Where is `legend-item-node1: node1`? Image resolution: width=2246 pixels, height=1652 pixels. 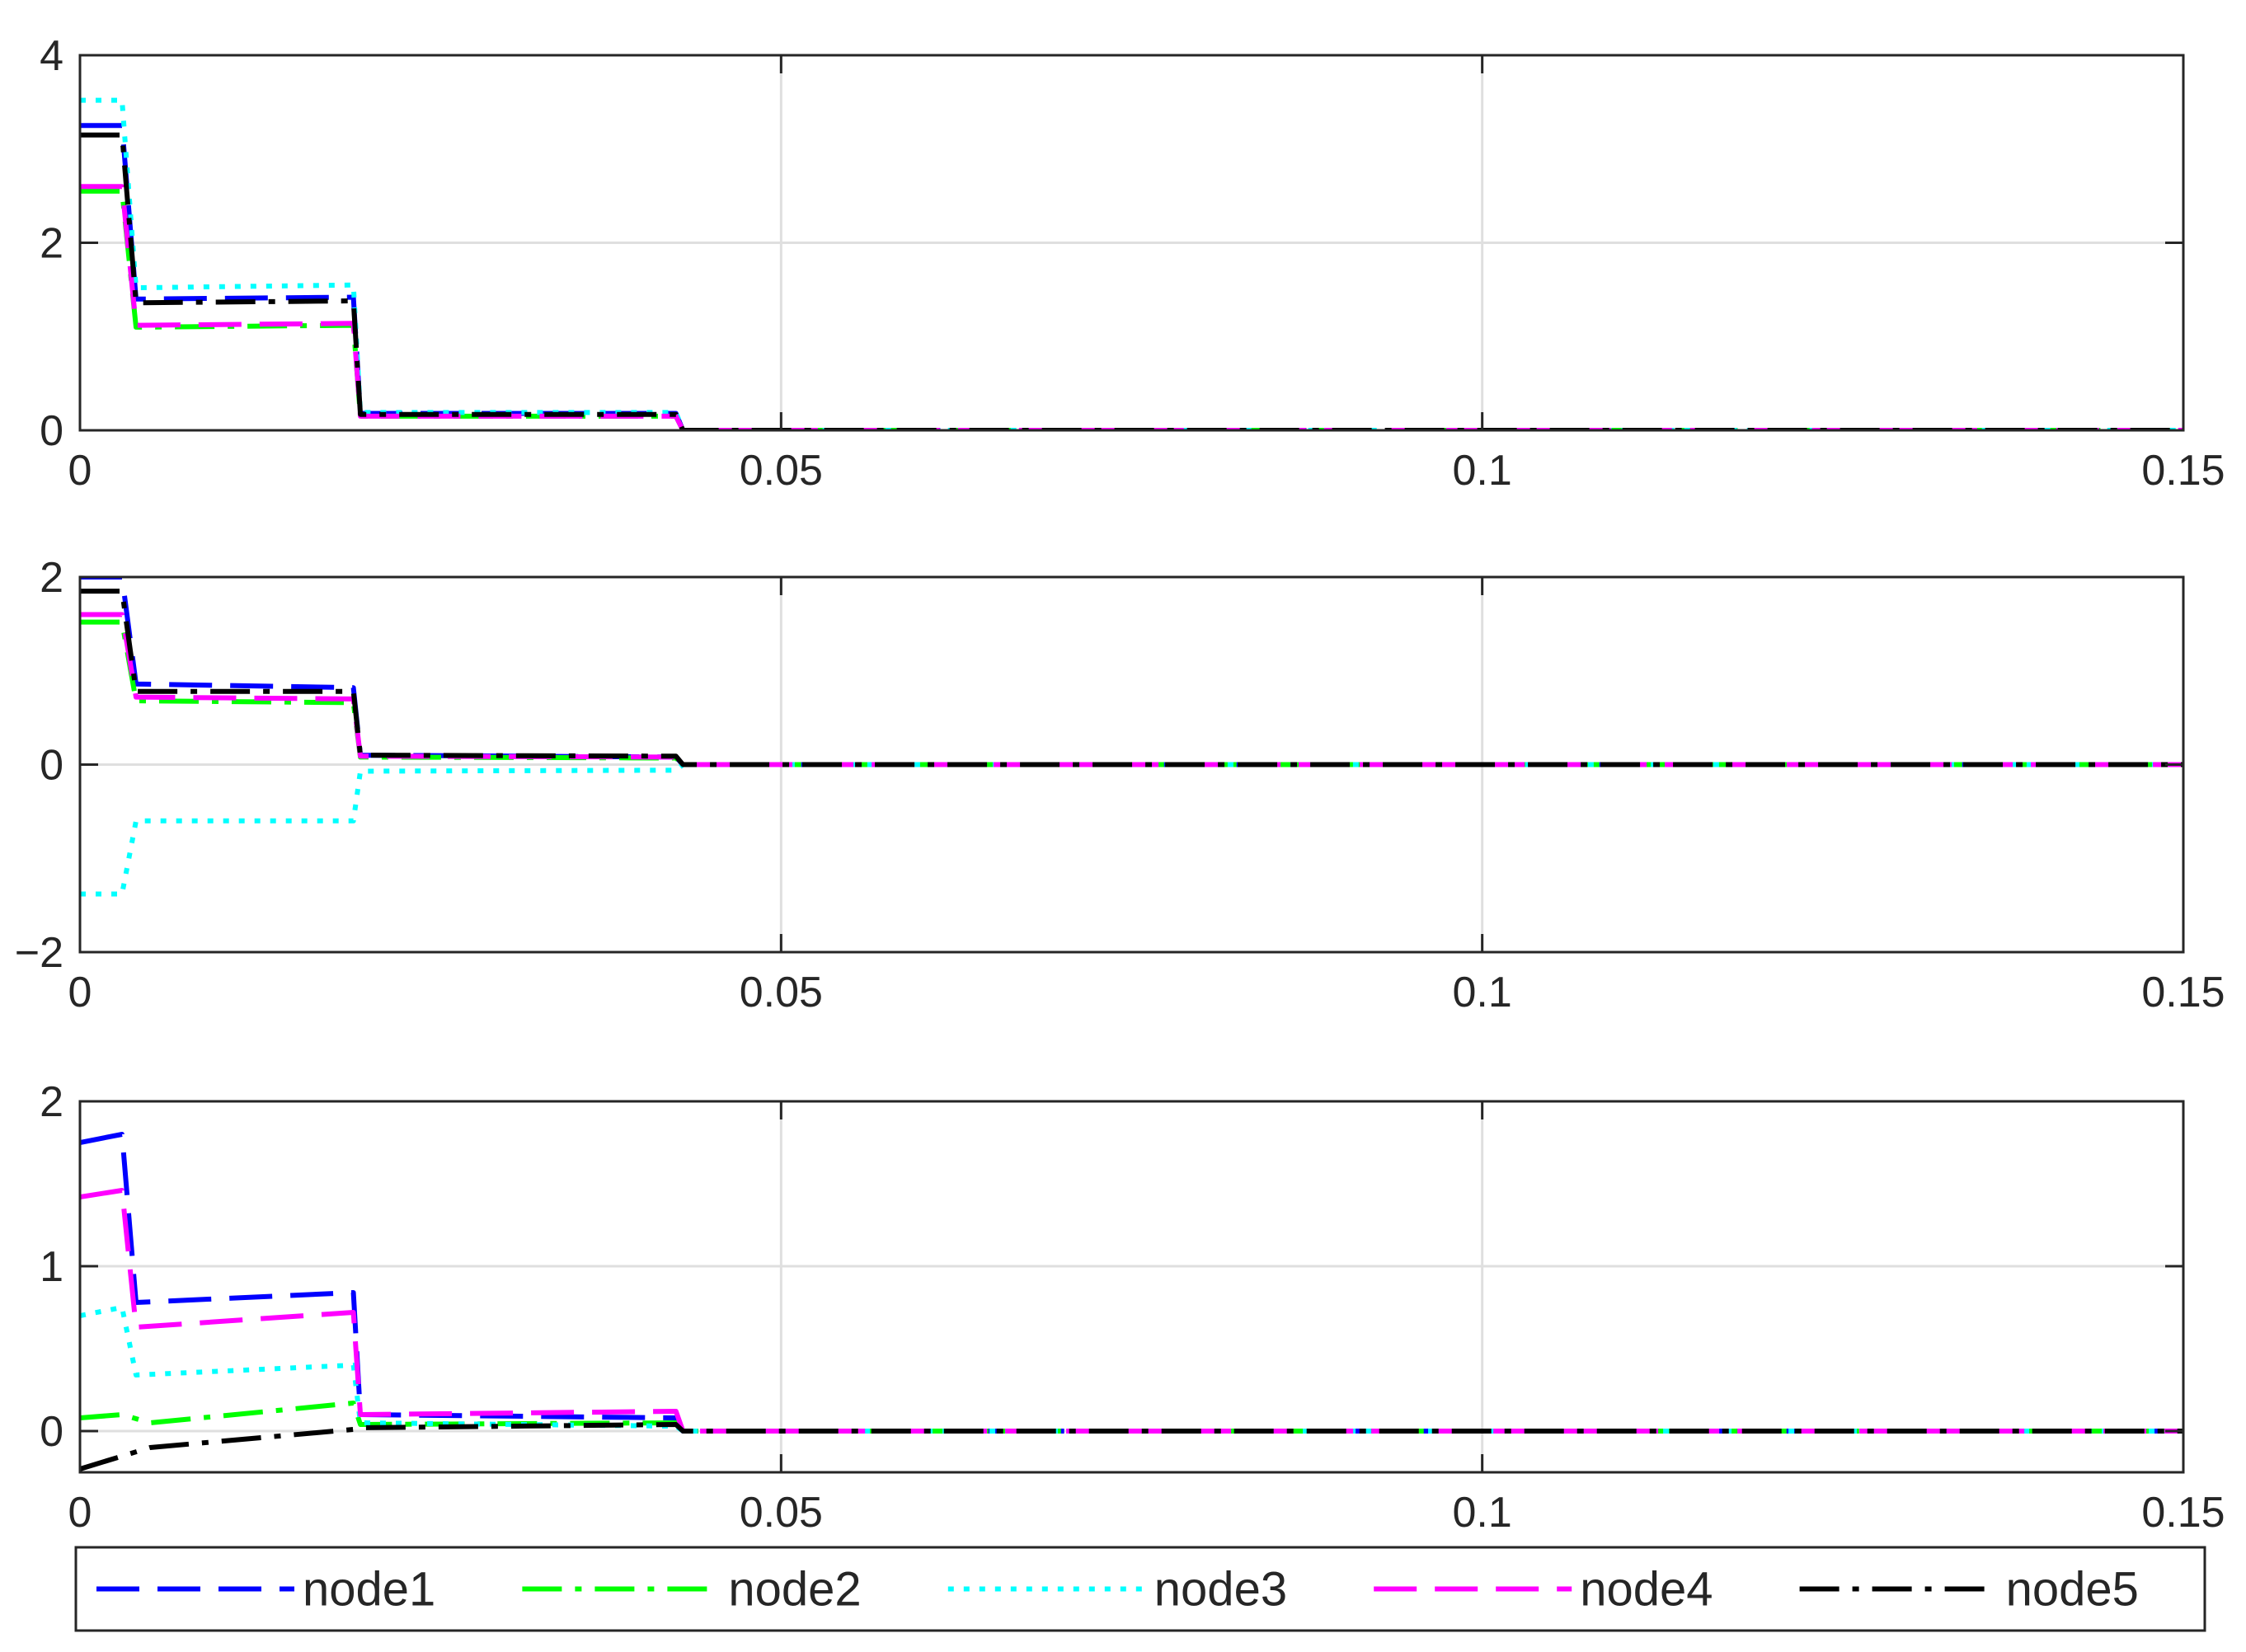
legend-item-node1: node1 is located at coordinates (265, 1590).